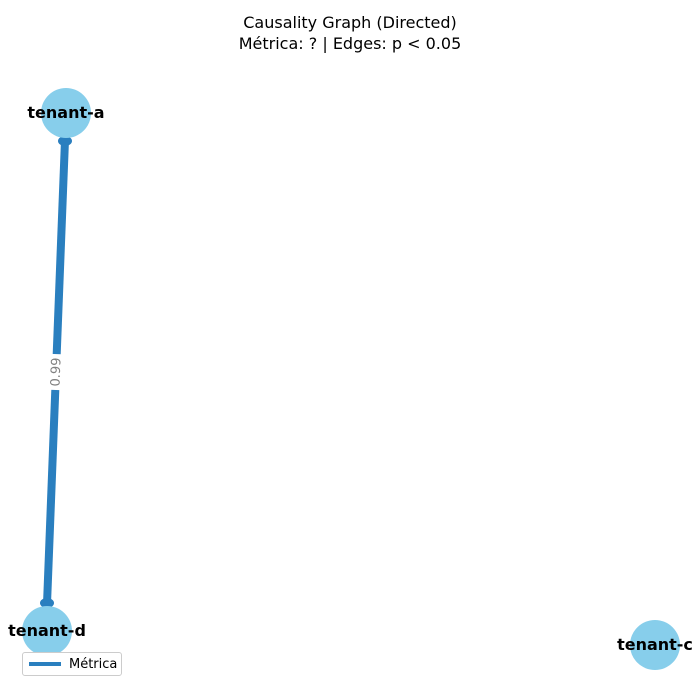 Image resolution: width=700 pixels, height=700 pixels. Describe the element at coordinates (350, 22) in the screenshot. I see `graph-title-line1: Causality Graph (Directed)` at that location.